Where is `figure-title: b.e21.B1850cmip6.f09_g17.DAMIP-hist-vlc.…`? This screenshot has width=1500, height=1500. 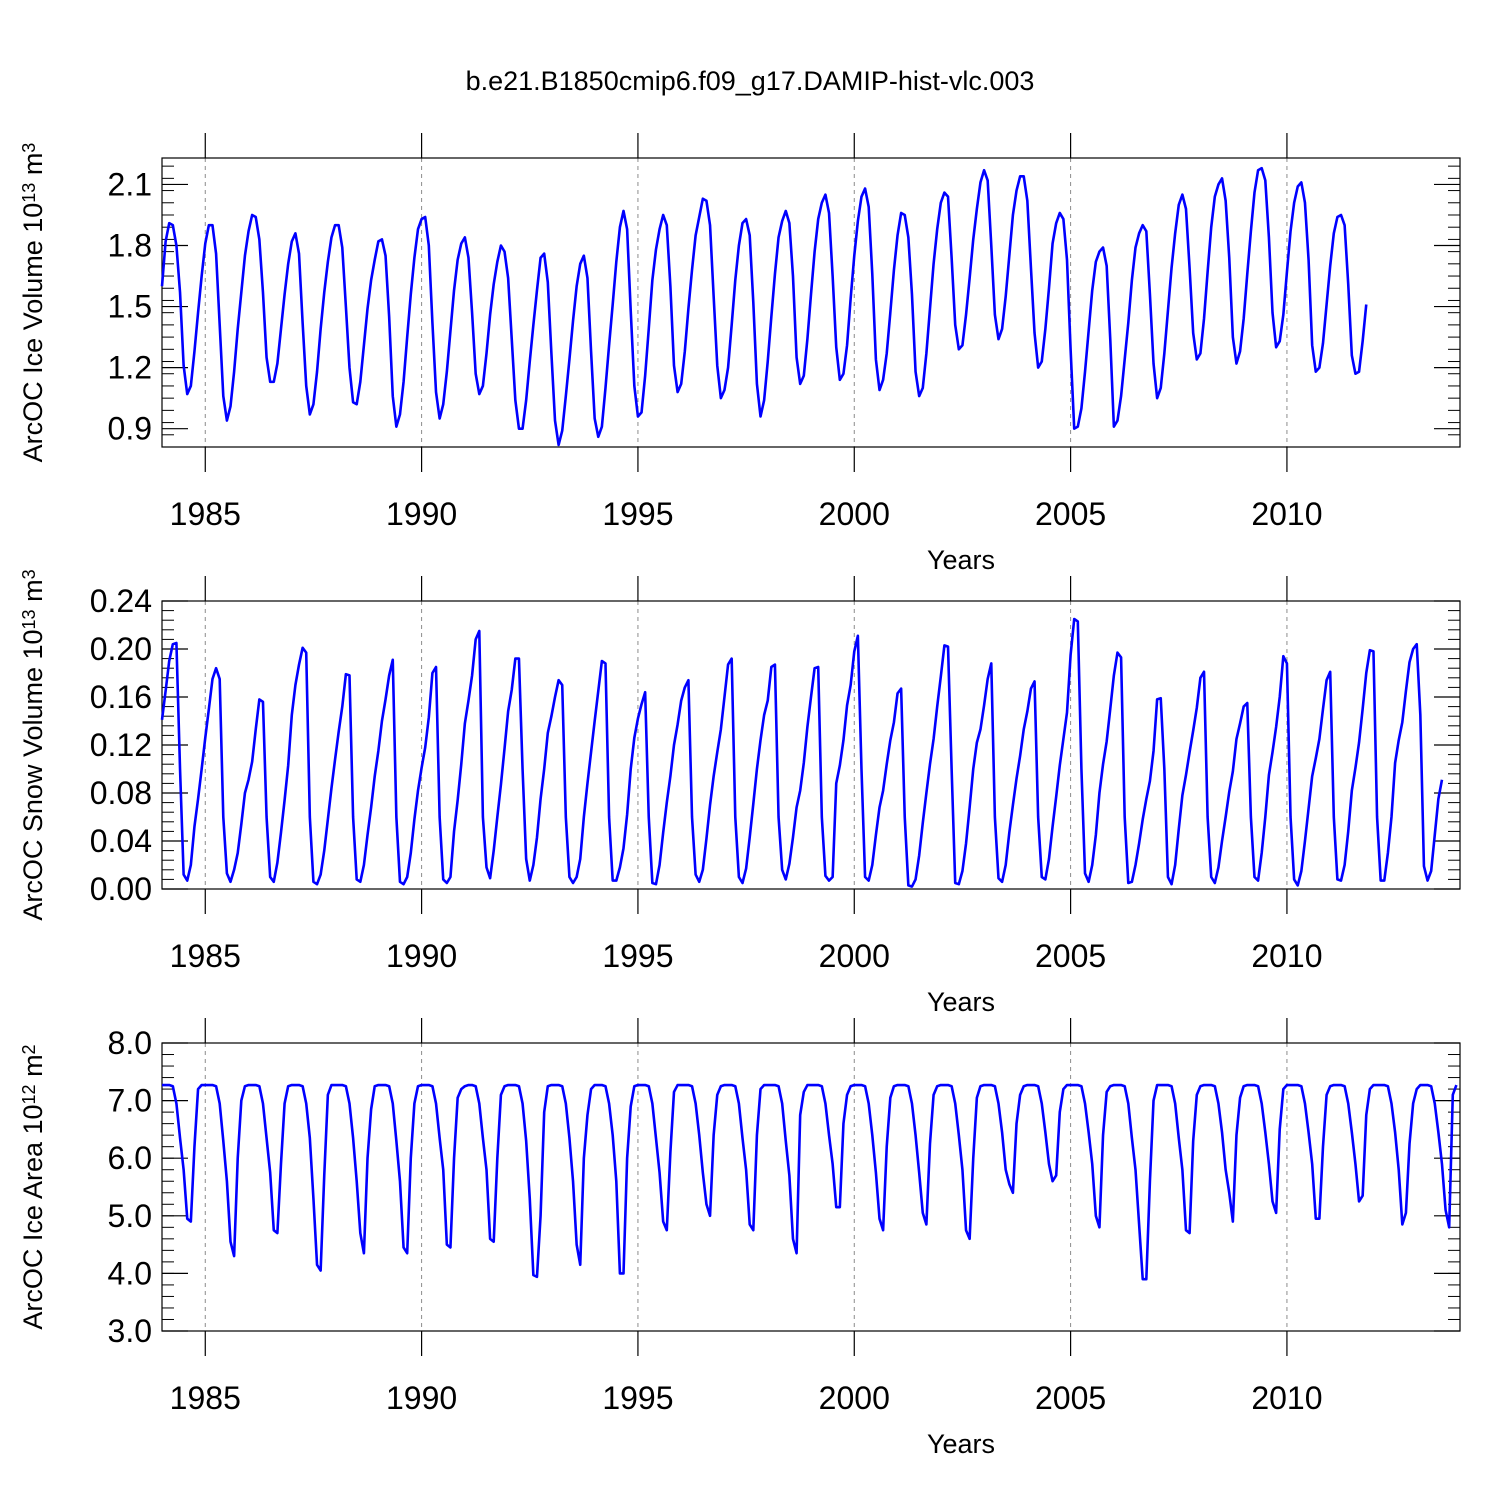 figure-title: b.e21.B1850cmip6.f09_g17.DAMIP-hist-vlc.… is located at coordinates (750, 81).